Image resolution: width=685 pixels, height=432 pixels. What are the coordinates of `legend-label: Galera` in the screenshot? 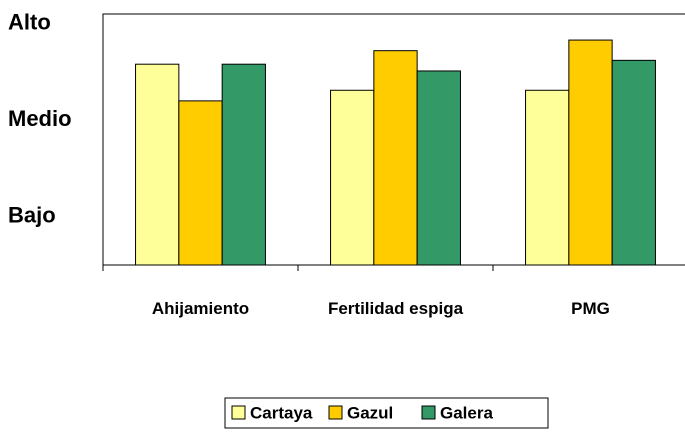 It's located at (466, 412).